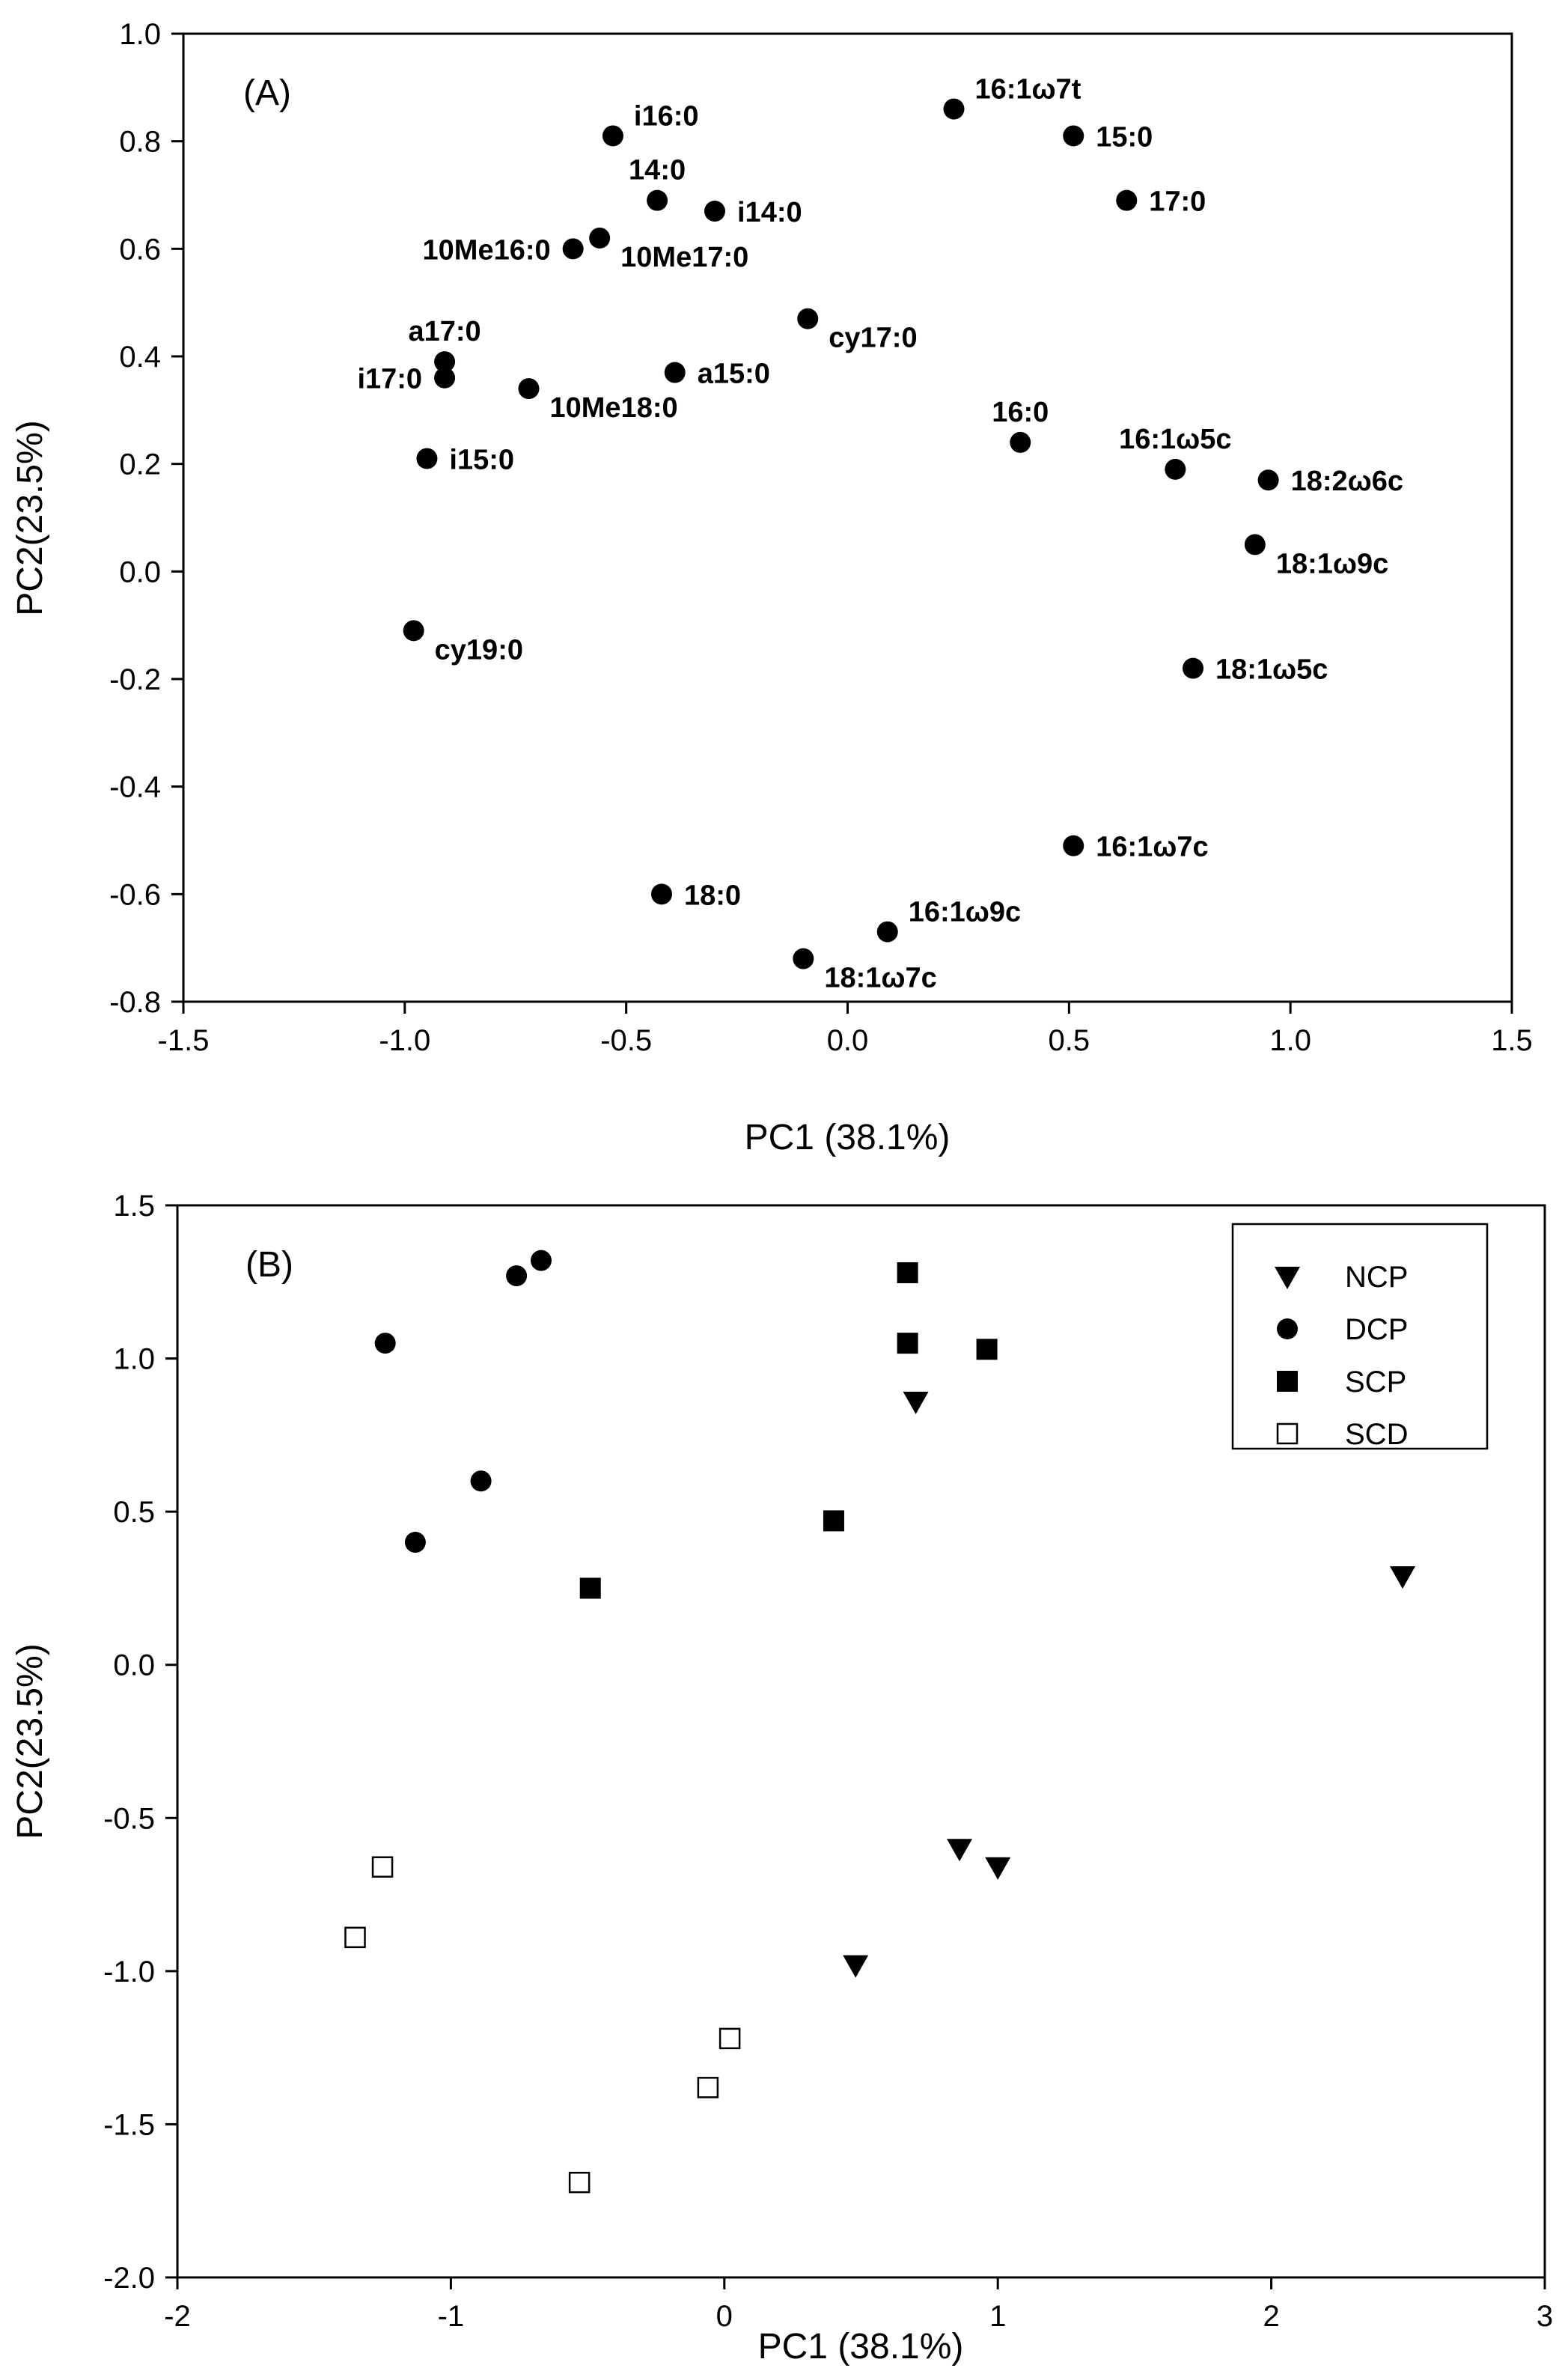 This screenshot has width=1559, height=2380. I want to click on panel-a-y-tick-label: 0.2, so click(140, 464).